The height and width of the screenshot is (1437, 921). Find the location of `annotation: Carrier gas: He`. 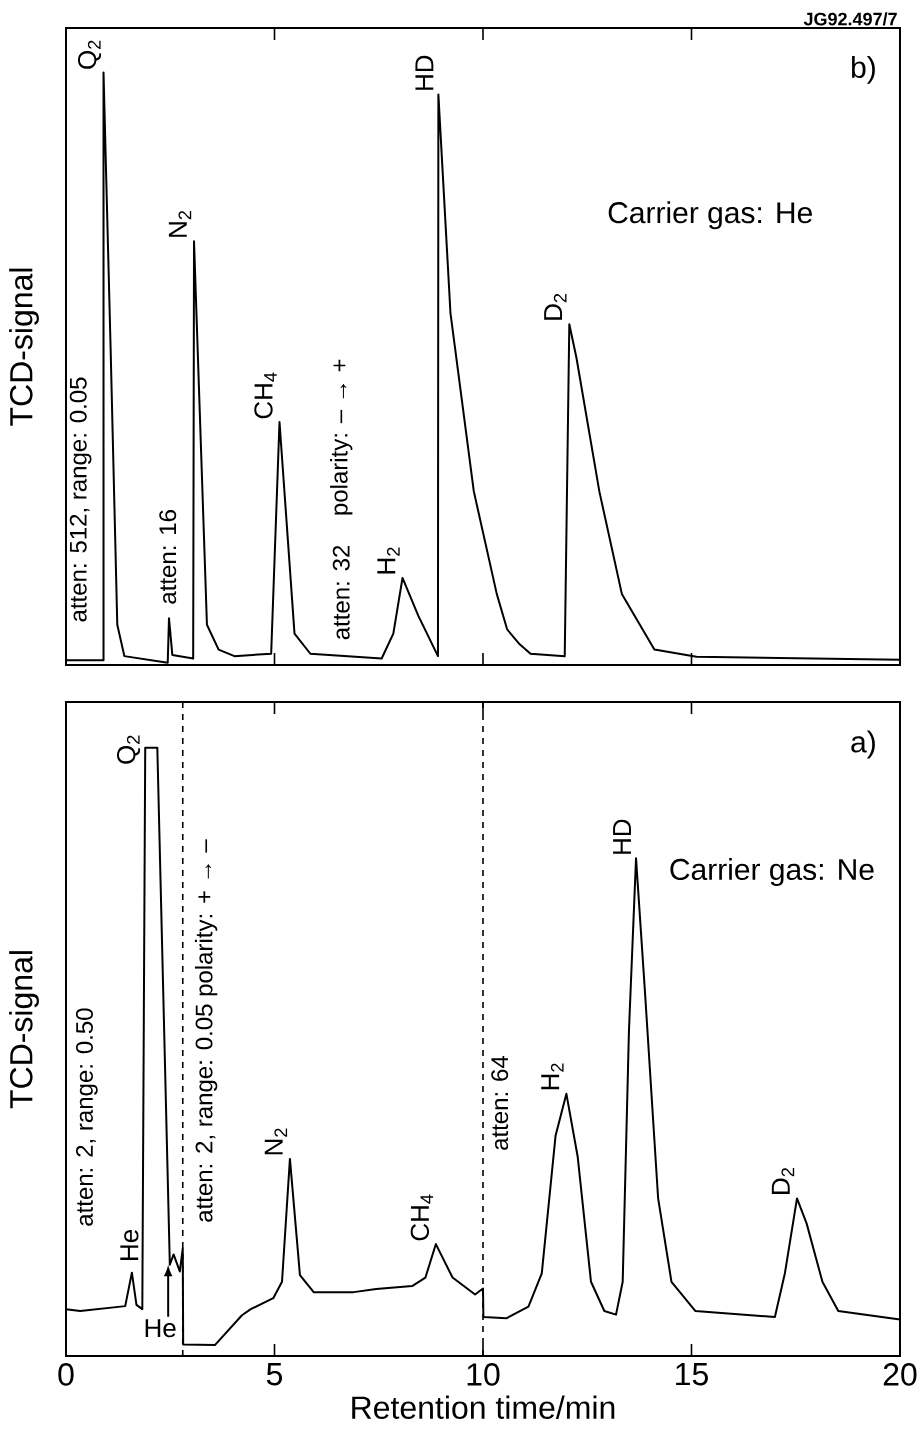

annotation: Carrier gas: He is located at coordinates (710, 215).